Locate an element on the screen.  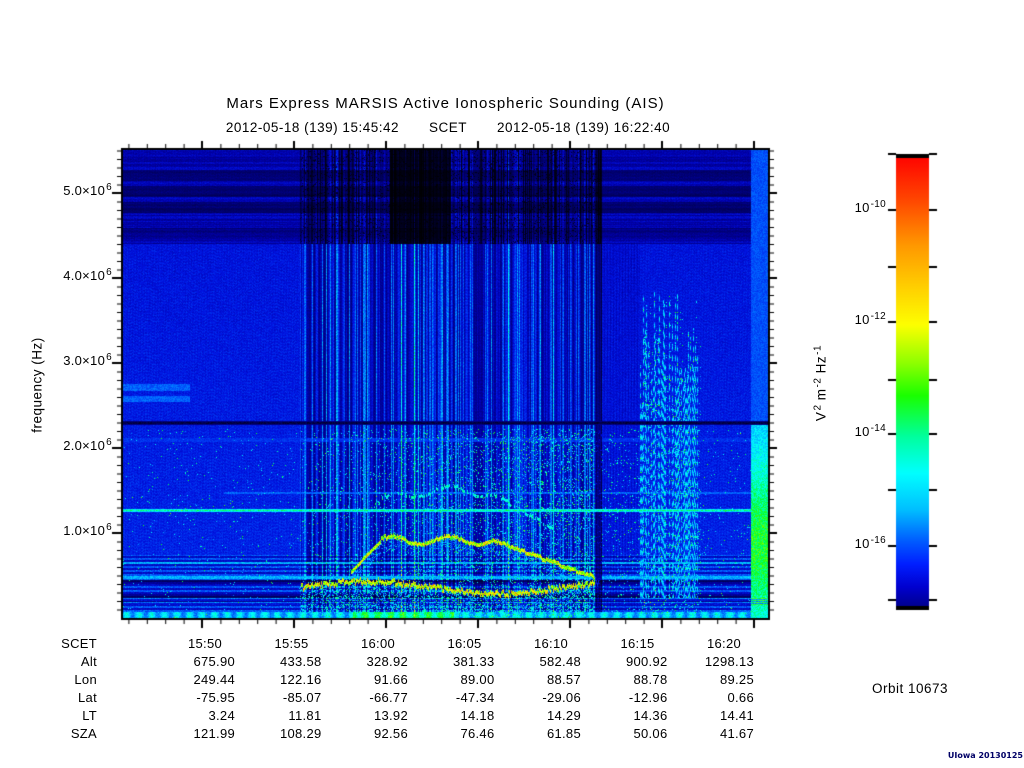
y-axis-label: frequency (Hz) is located at coordinates (37, 385).